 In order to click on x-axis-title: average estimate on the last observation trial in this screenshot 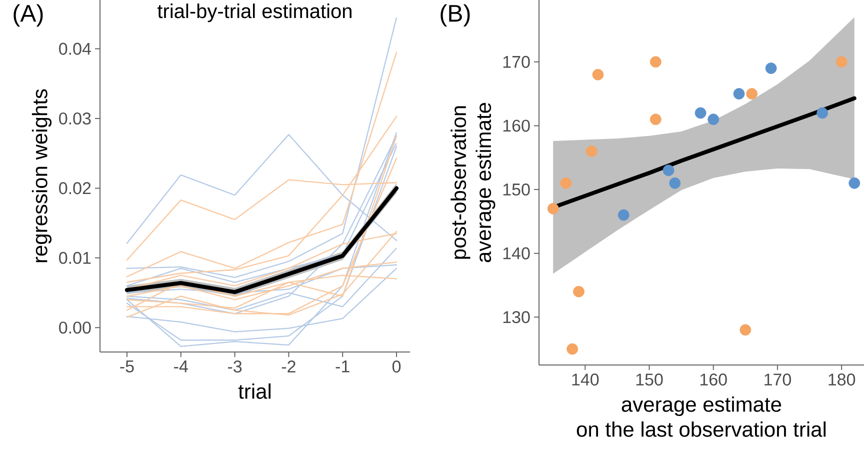, I will do `click(701, 416)`.